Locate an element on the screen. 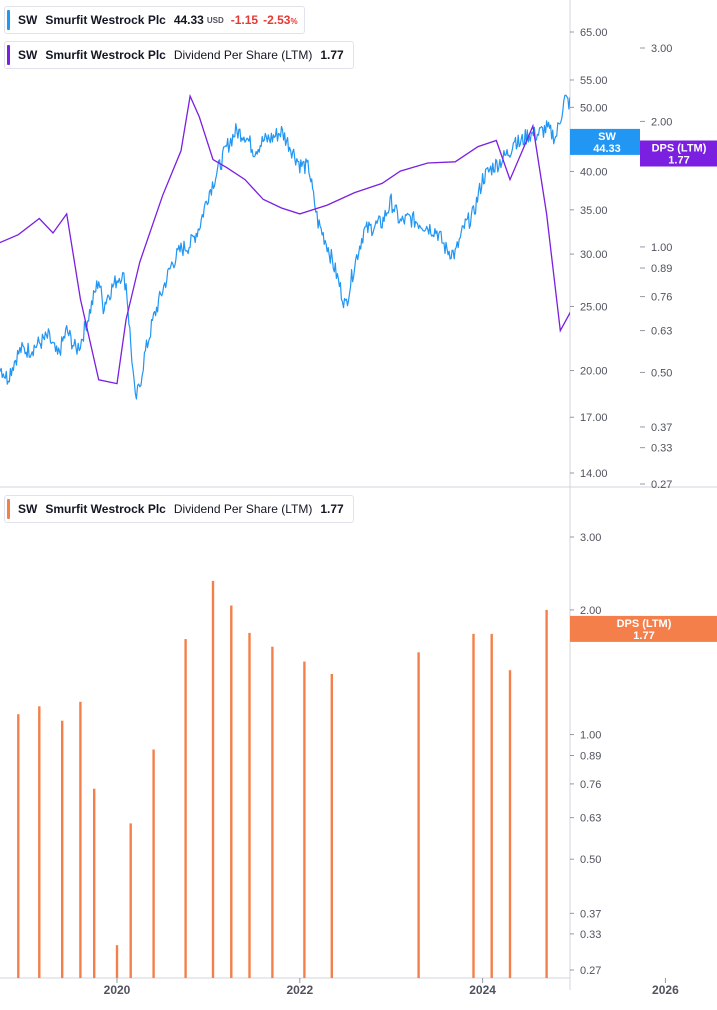 The height and width of the screenshot is (1010, 717). bar-axis-tick-label: 0.37 is located at coordinates (590, 914).